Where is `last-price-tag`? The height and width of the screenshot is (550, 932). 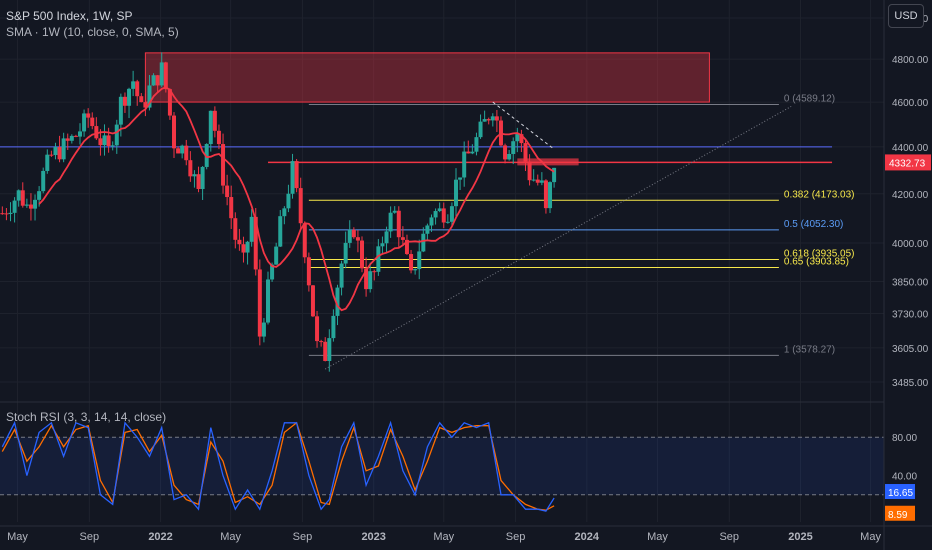 last-price-tag is located at coordinates (908, 162).